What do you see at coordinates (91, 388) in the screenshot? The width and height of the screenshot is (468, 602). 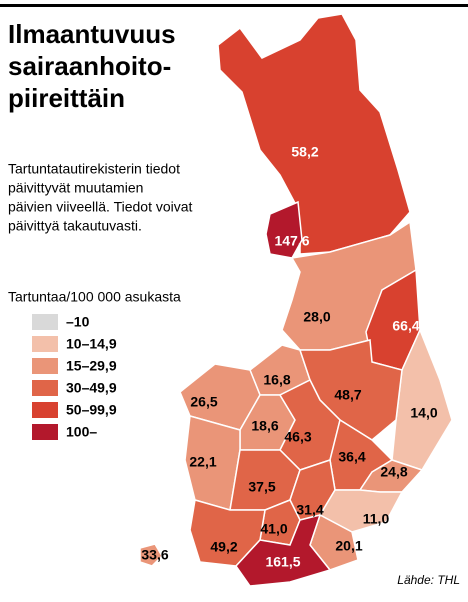 I see `legend-label: 30–49,9` at bounding box center [91, 388].